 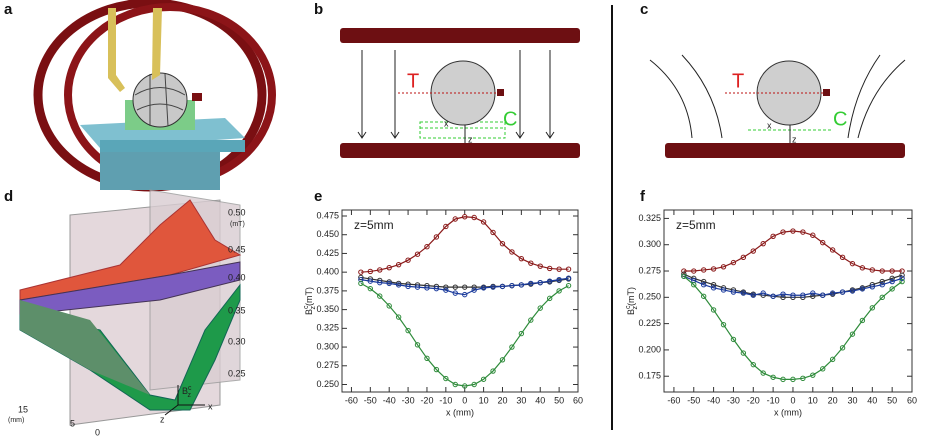 I want to click on x-tick-label: -60, so click(x=673, y=400).